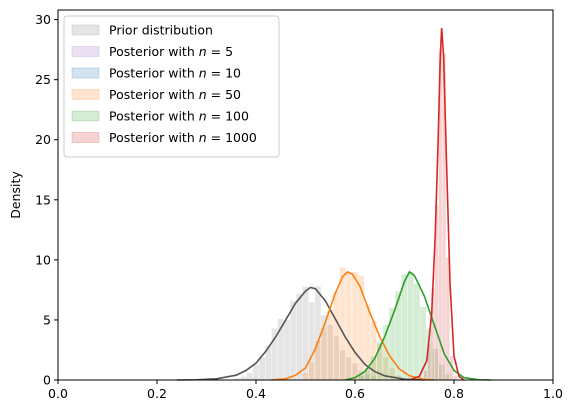  I want to click on x-tick-label: 0.8, so click(454, 393).